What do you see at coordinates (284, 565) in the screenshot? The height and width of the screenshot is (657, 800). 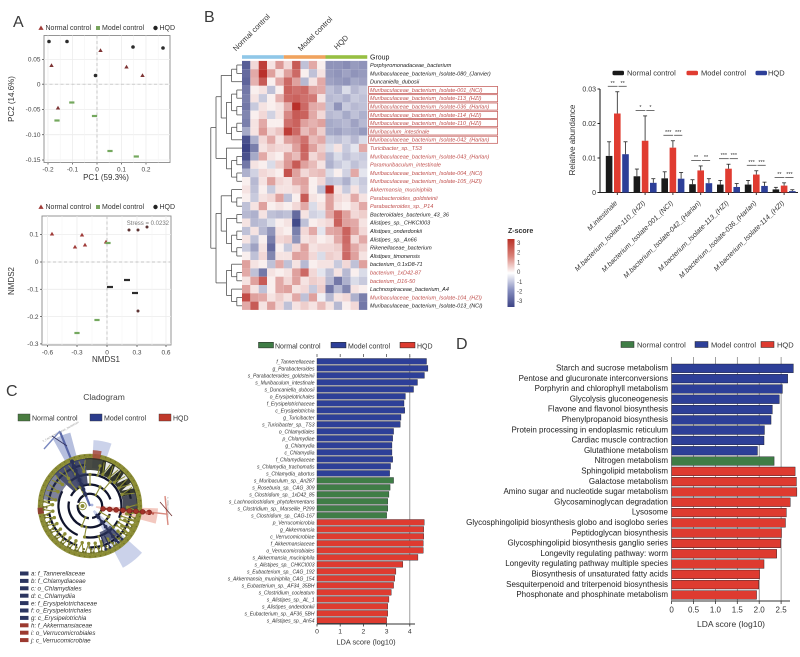 I see `svg-text: s_Alistipes_sp._CHKCI003` at bounding box center [284, 565].